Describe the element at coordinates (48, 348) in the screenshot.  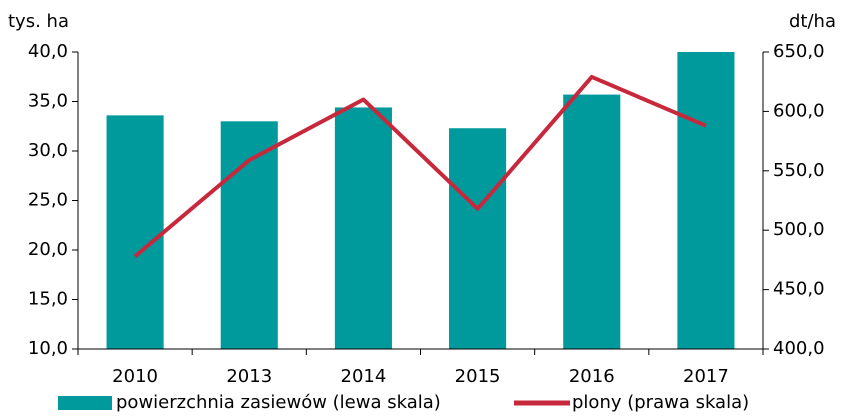
I see `y-tick-label: 10,0` at that location.